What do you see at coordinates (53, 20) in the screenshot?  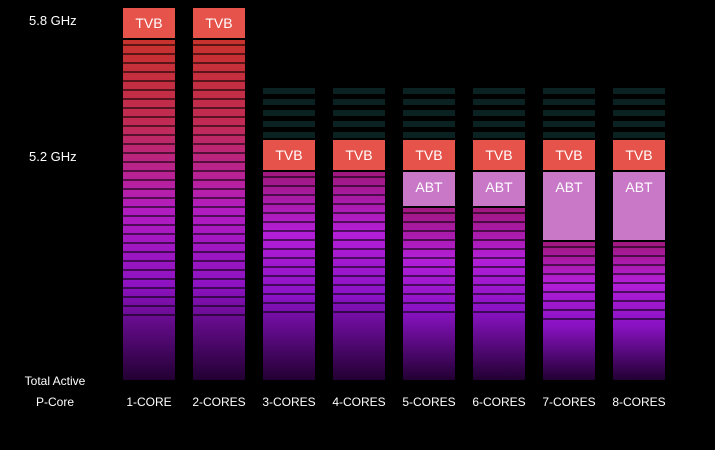 I see `y-tick-label: 5.8 GHz` at bounding box center [53, 20].